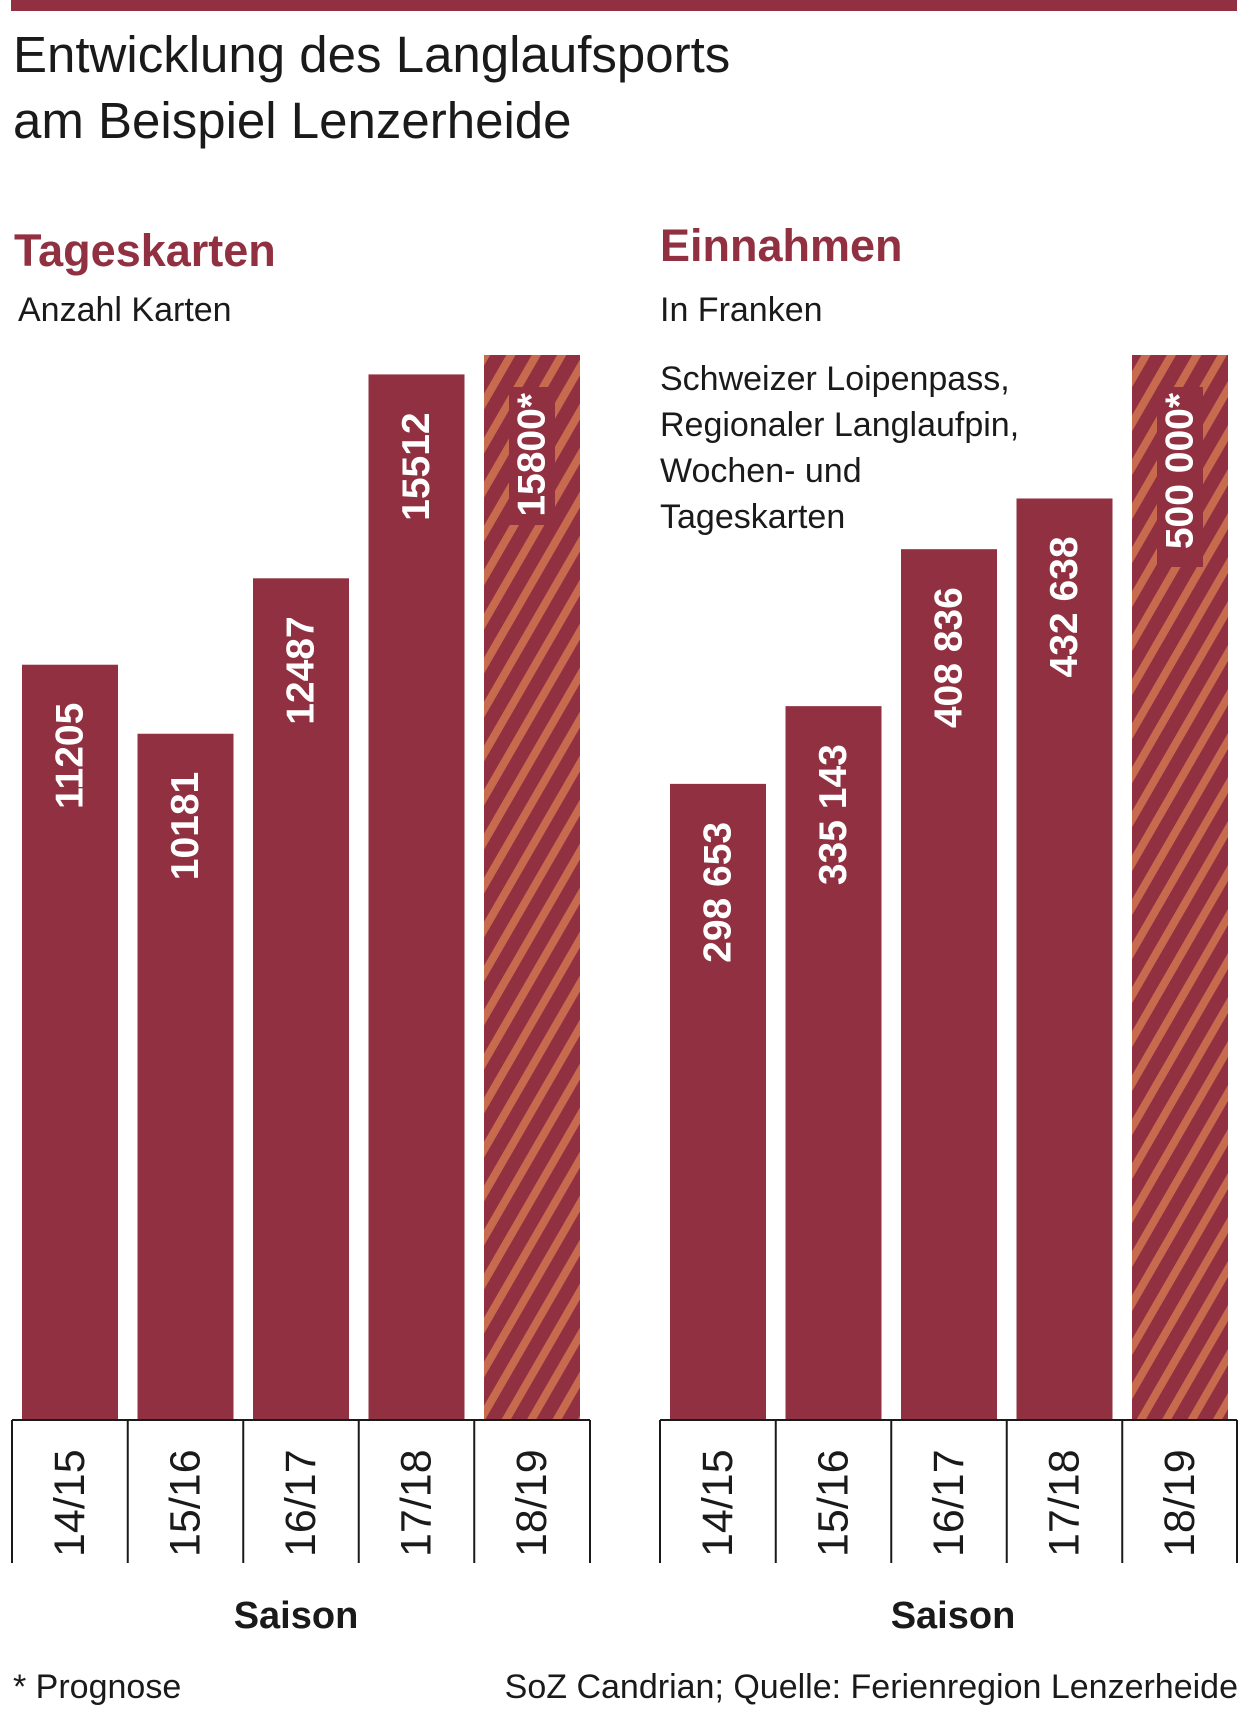 This screenshot has width=1250, height=1725. I want to click on einnahmen-value-label: 432 638, so click(1064, 606).